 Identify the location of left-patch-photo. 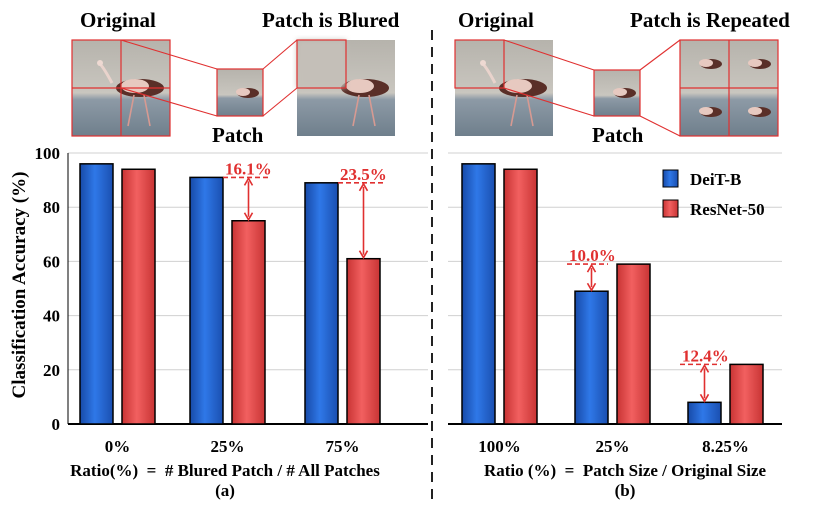
(240, 92).